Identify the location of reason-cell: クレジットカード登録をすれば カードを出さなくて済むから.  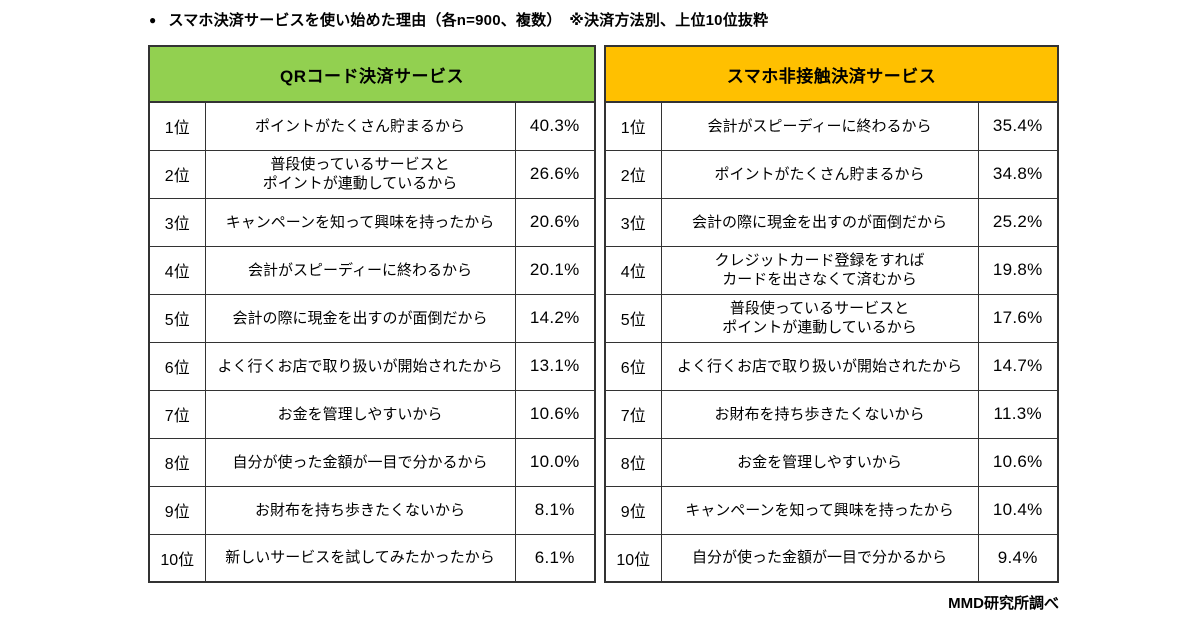
(819, 270).